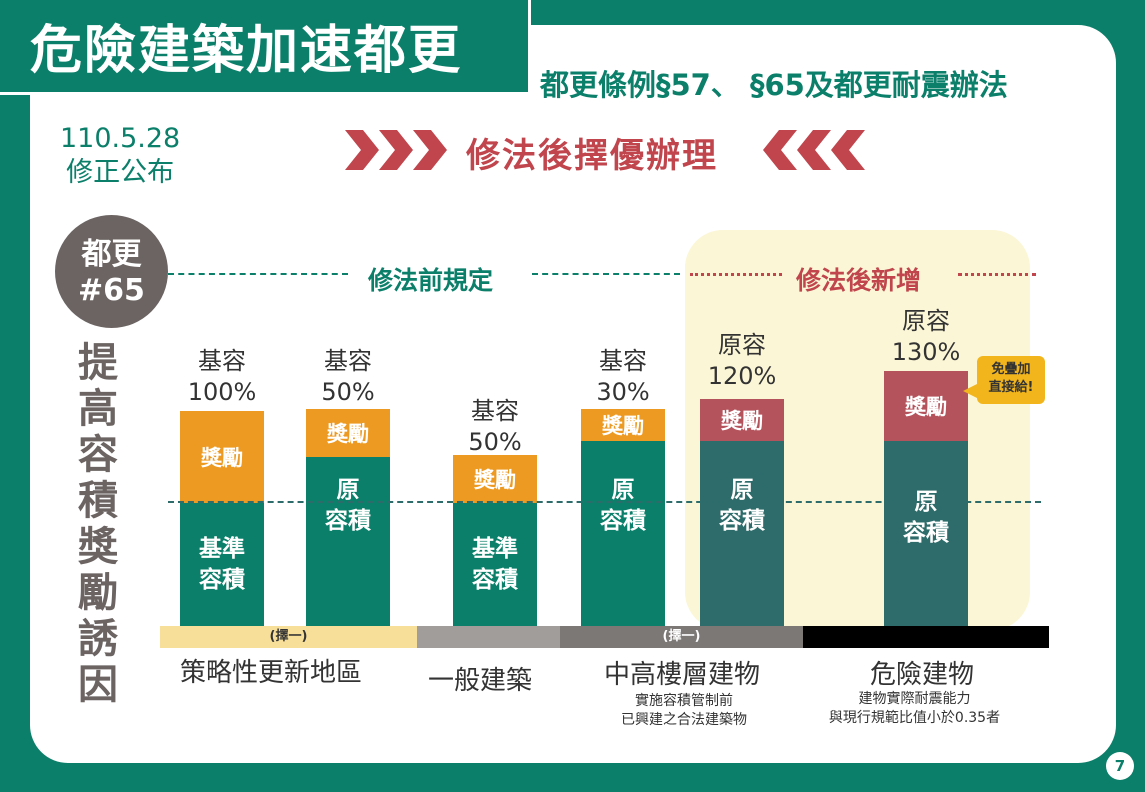  What do you see at coordinates (926, 637) in the screenshot?
I see `category-bar-danger` at bounding box center [926, 637].